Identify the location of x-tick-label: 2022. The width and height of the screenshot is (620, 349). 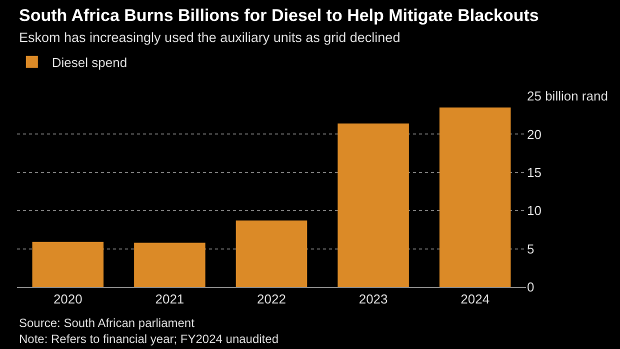
(271, 299).